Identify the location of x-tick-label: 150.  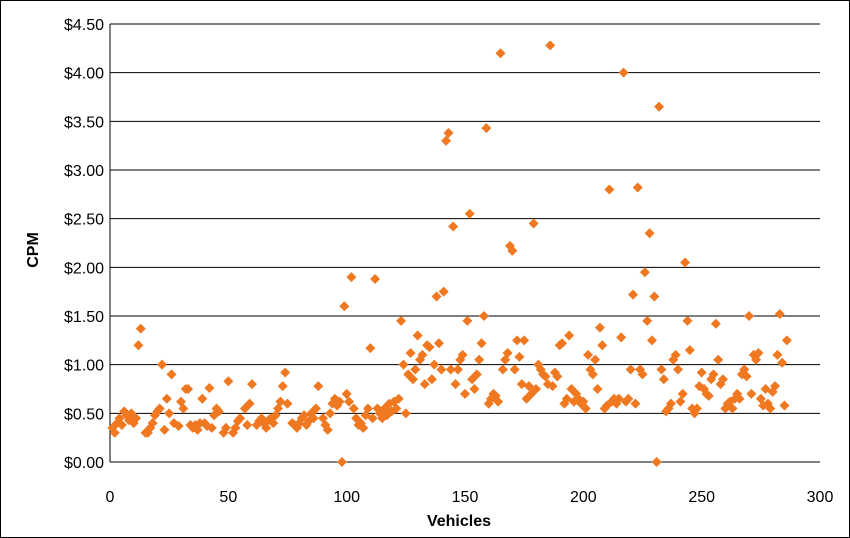
(465, 497).